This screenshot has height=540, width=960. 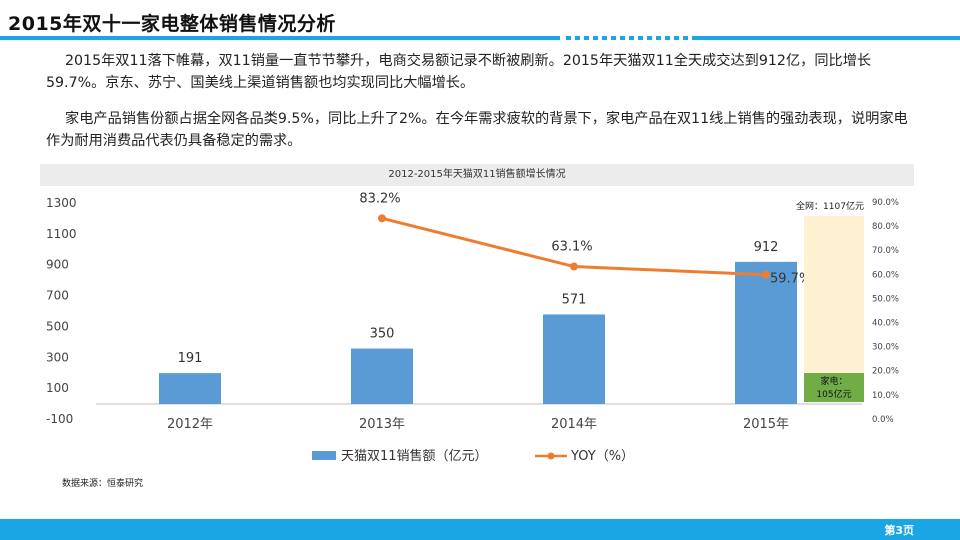 What do you see at coordinates (59, 419) in the screenshot?
I see `y-left-tick-label: -100` at bounding box center [59, 419].